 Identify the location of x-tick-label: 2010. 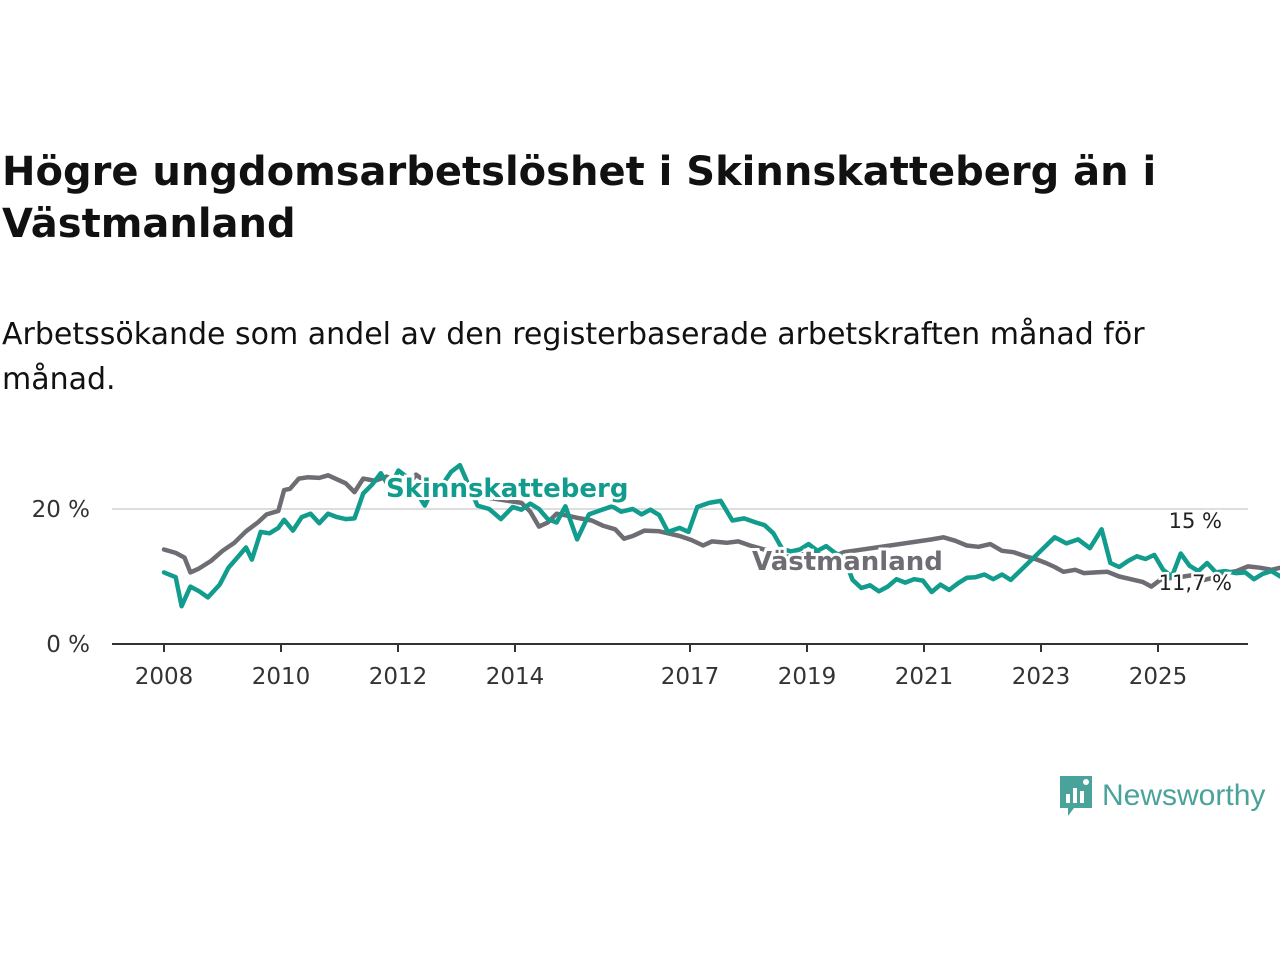
(281, 677).